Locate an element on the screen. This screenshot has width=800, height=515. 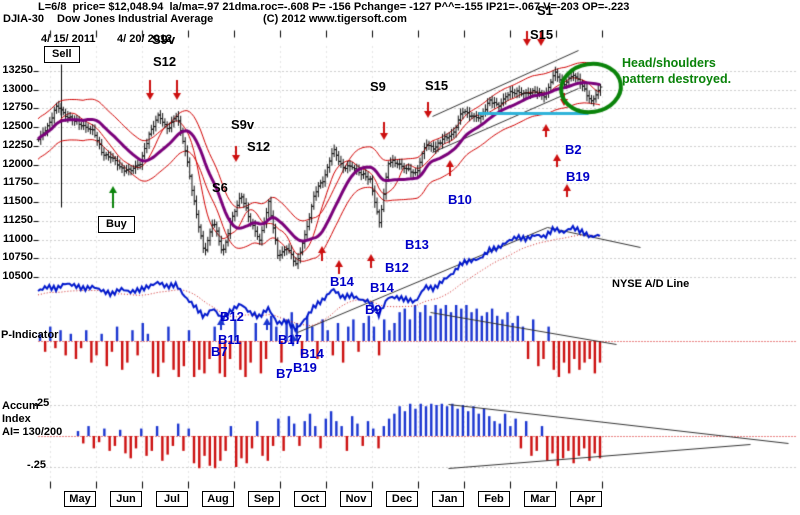
price-tick-label: 11250 is located at coordinates (18, 220).